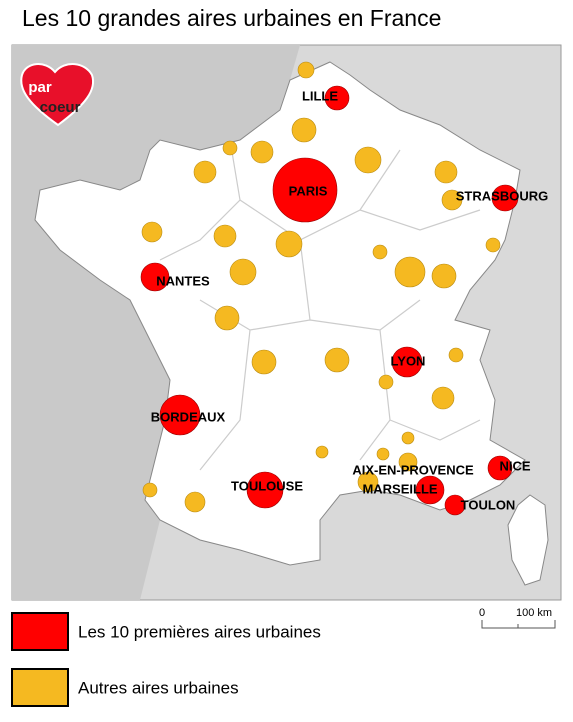 This screenshot has height=722, width=573. I want to click on heart, so click(57, 95).